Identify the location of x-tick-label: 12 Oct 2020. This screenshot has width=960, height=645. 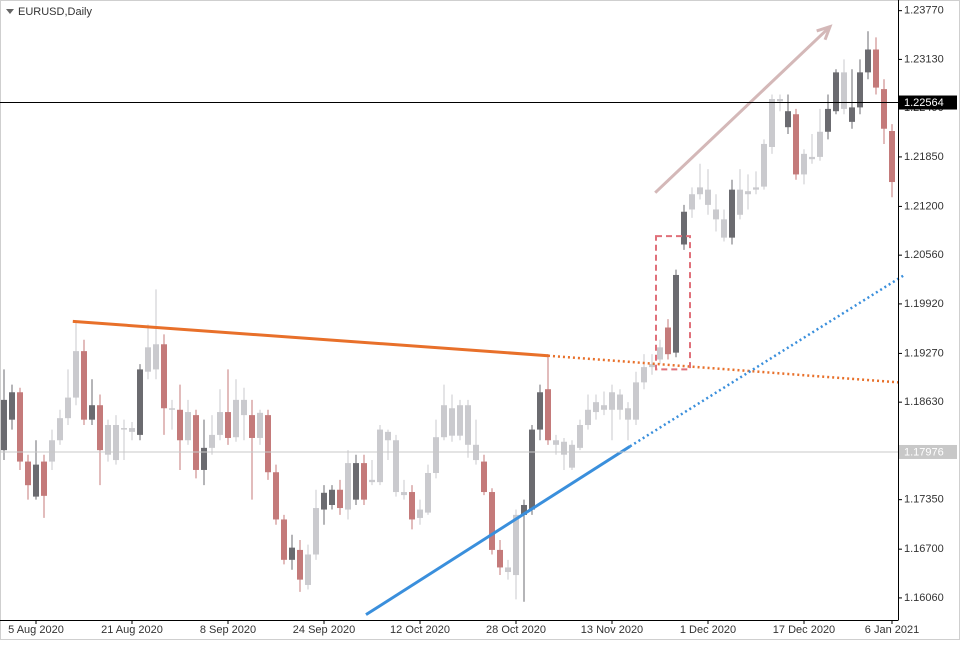
(420, 630).